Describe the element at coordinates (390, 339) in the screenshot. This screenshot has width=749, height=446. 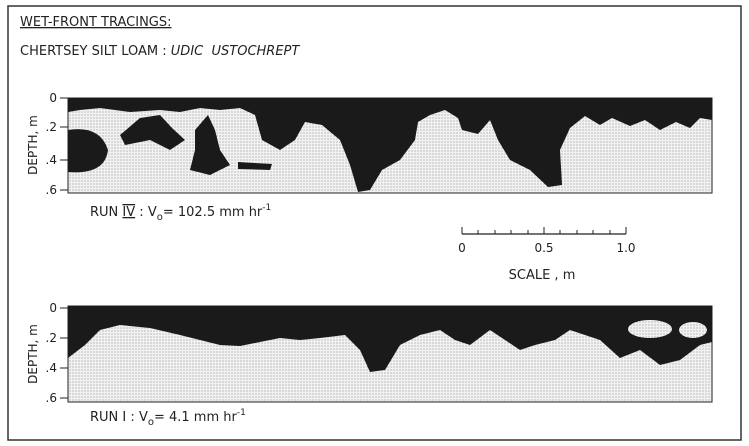
I see `wet-region` at that location.